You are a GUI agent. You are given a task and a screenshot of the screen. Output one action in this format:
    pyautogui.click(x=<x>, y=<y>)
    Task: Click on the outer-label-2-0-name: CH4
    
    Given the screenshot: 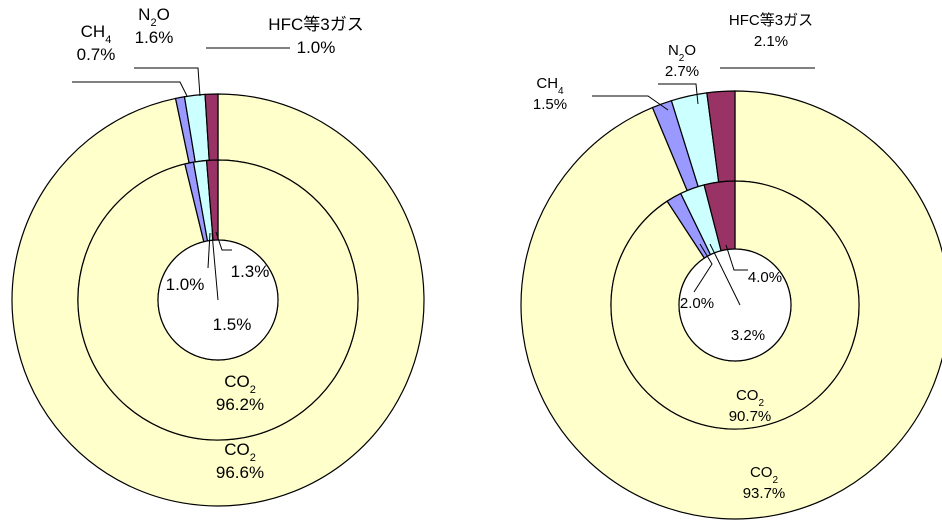 What is the action you would take?
    pyautogui.click(x=550, y=86)
    